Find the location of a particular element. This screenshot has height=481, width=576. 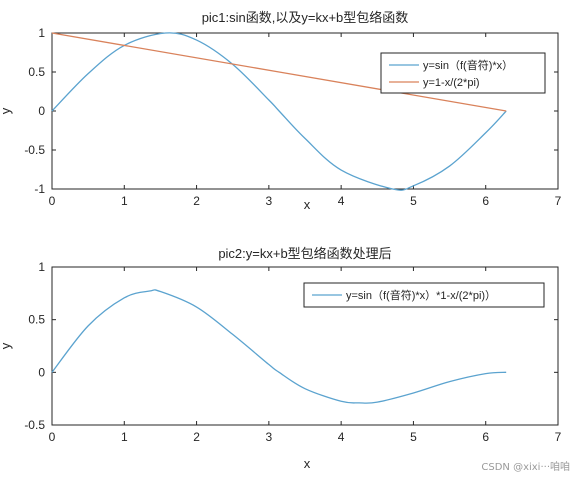

chart-title: pic1:sin函数,以及y=kx+b型包络函数 is located at coordinates (305, 17).